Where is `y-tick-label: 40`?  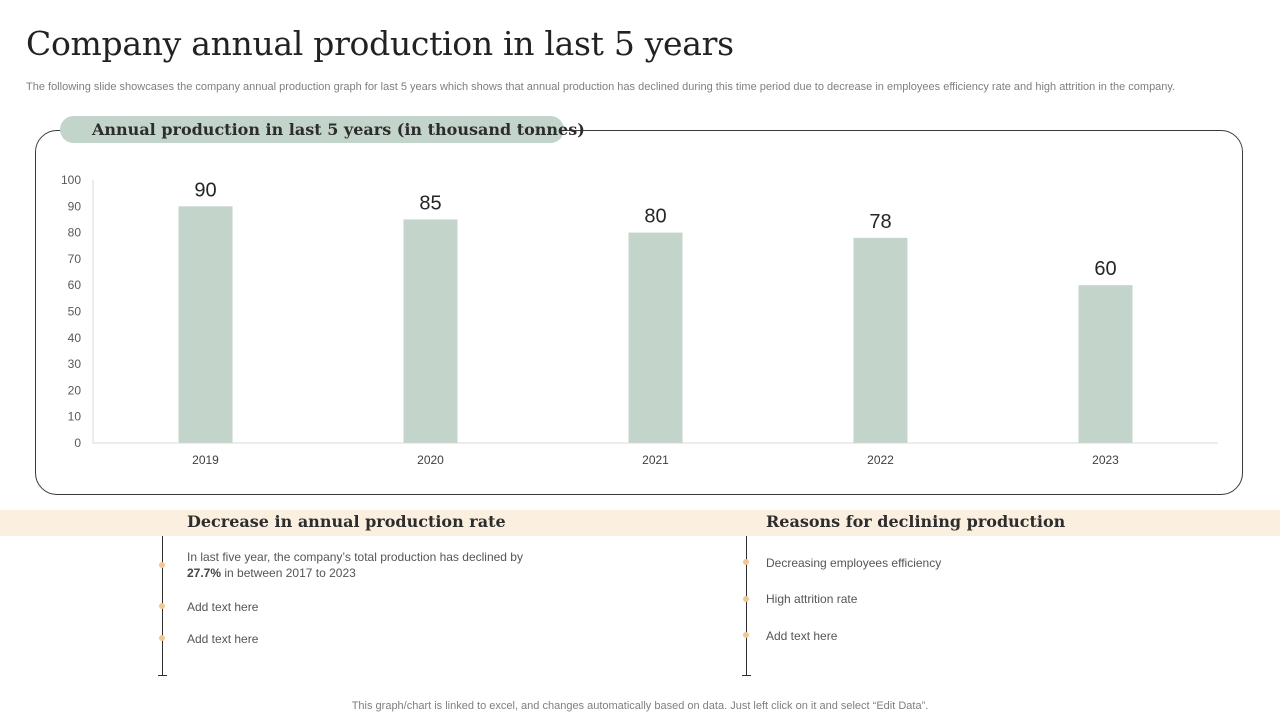 y-tick-label: 40 is located at coordinates (75, 338).